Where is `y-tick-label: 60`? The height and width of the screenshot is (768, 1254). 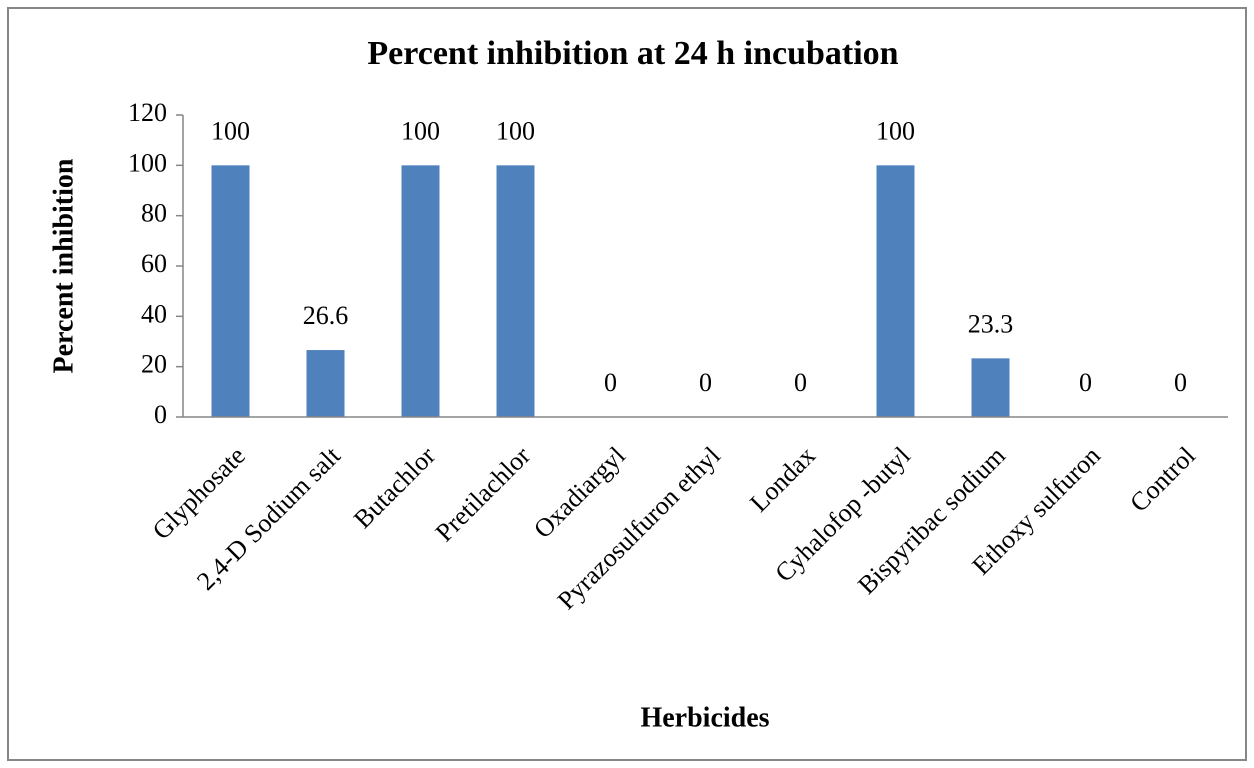
y-tick-label: 60 is located at coordinates (154, 263).